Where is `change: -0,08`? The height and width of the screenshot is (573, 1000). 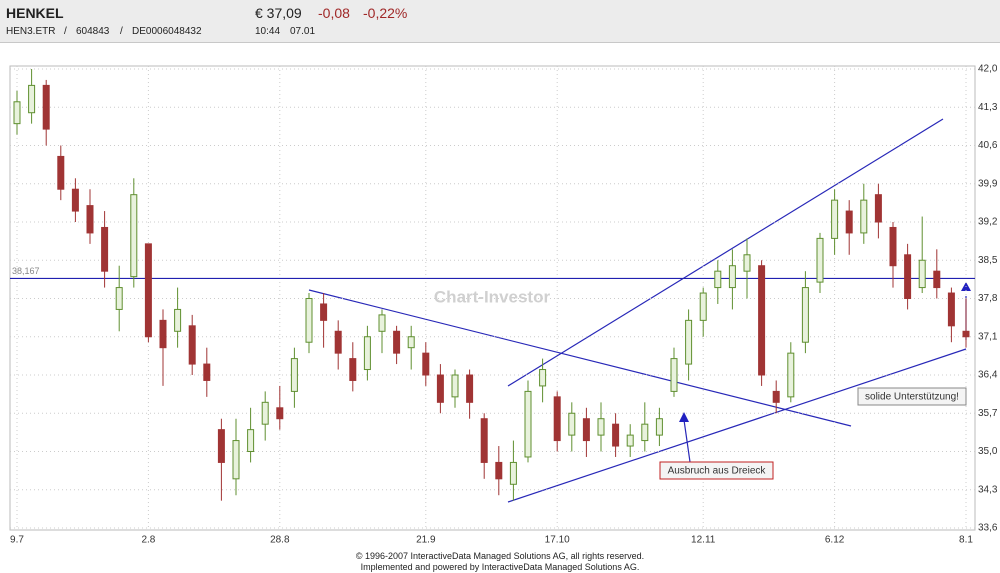
change: -0,08 is located at coordinates (334, 13).